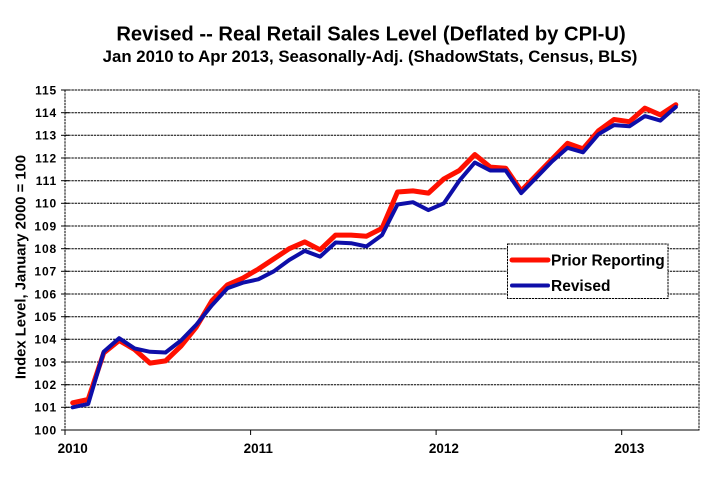  What do you see at coordinates (46, 90) in the screenshot?
I see `svg-text: 115` at bounding box center [46, 90].